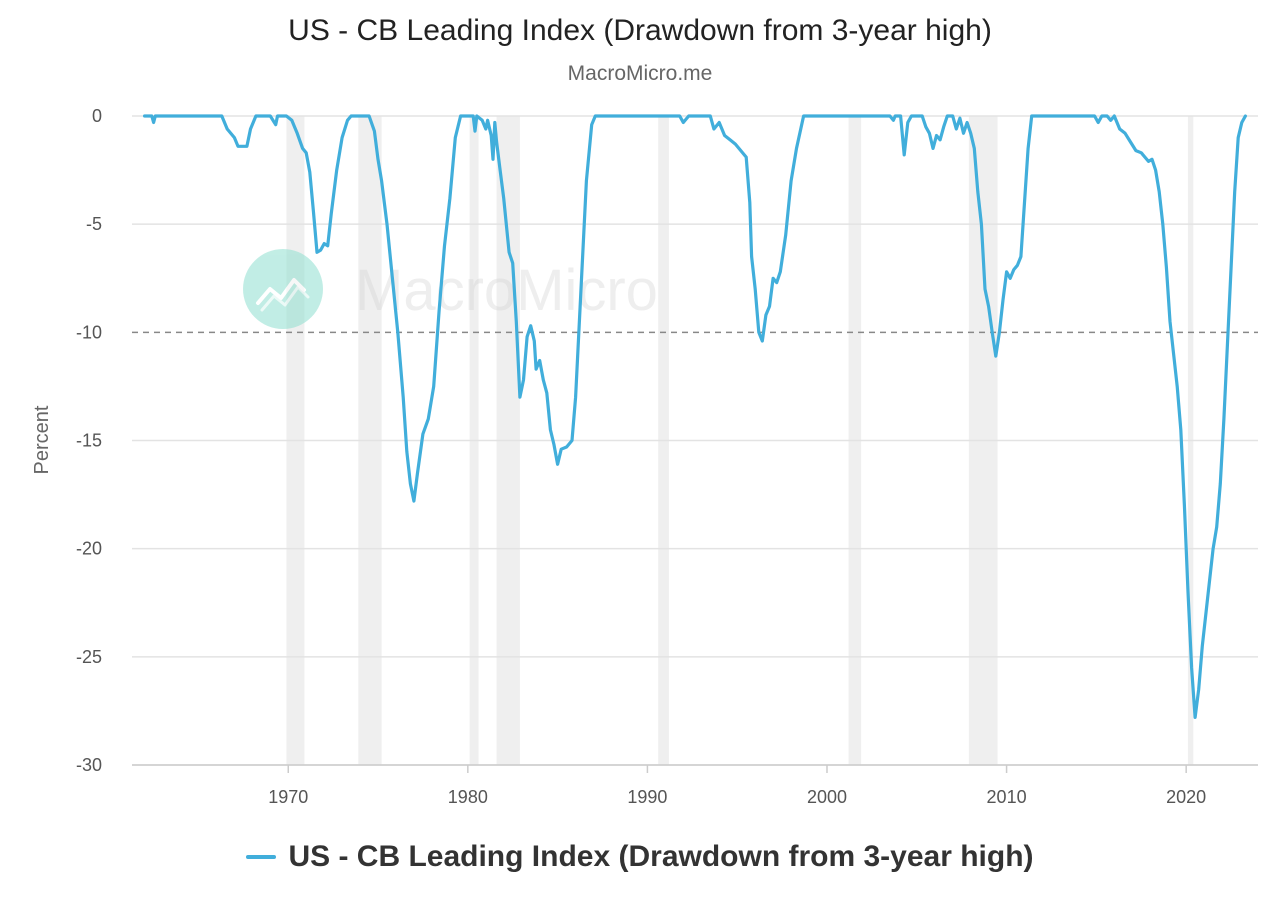  What do you see at coordinates (1186, 797) in the screenshot?
I see `x-tick-label: 2020` at bounding box center [1186, 797].